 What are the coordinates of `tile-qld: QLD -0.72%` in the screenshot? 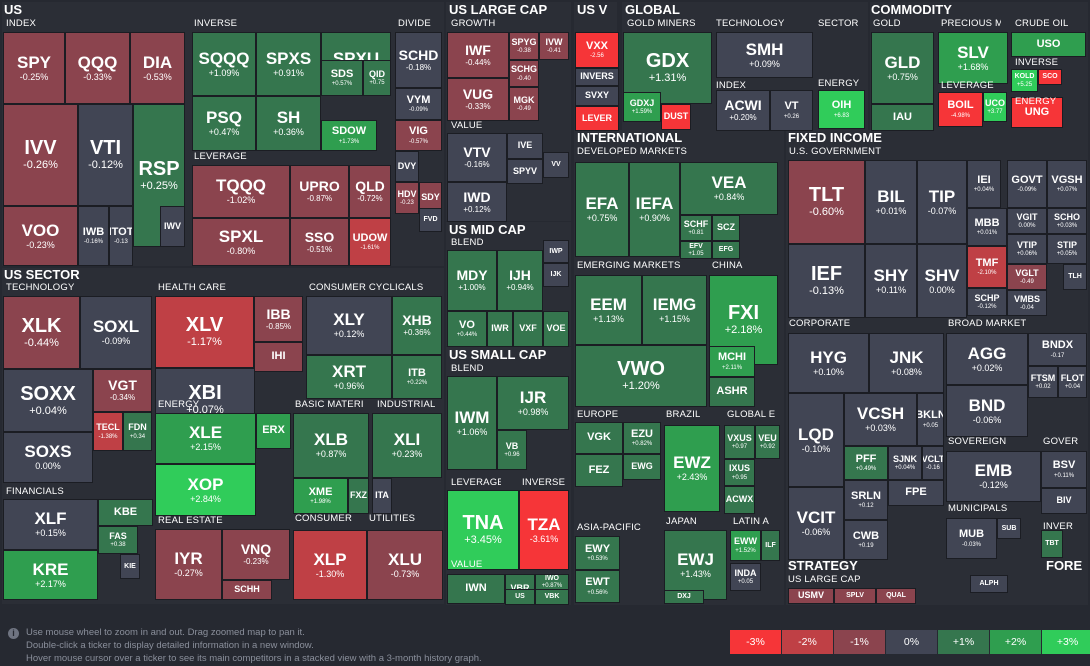 It's located at (370, 191).